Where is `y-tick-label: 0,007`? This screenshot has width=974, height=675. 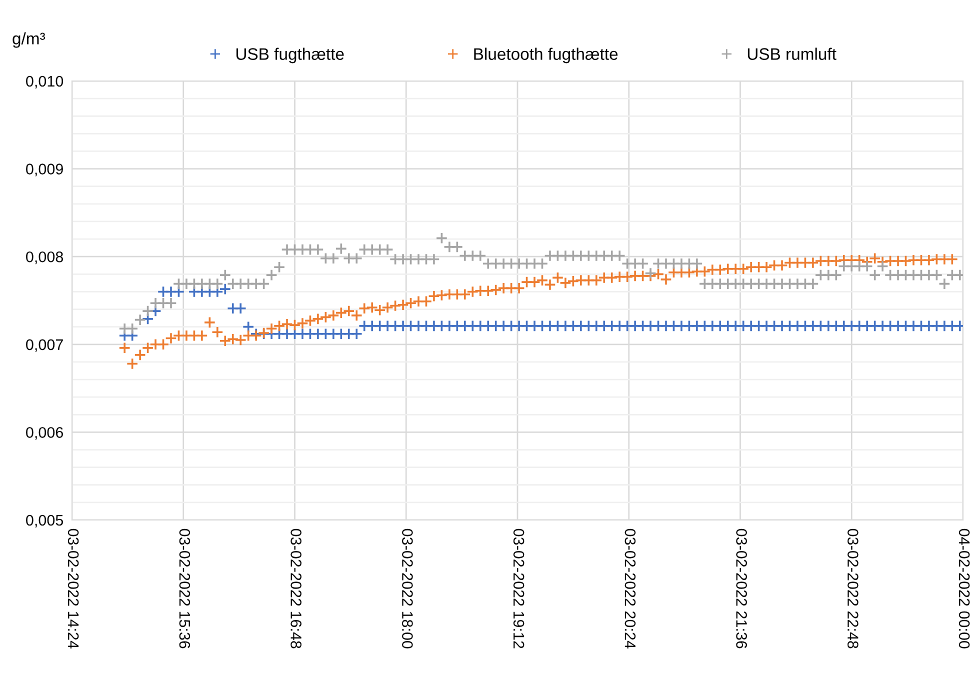 y-tick-label: 0,007 is located at coordinates (44, 345).